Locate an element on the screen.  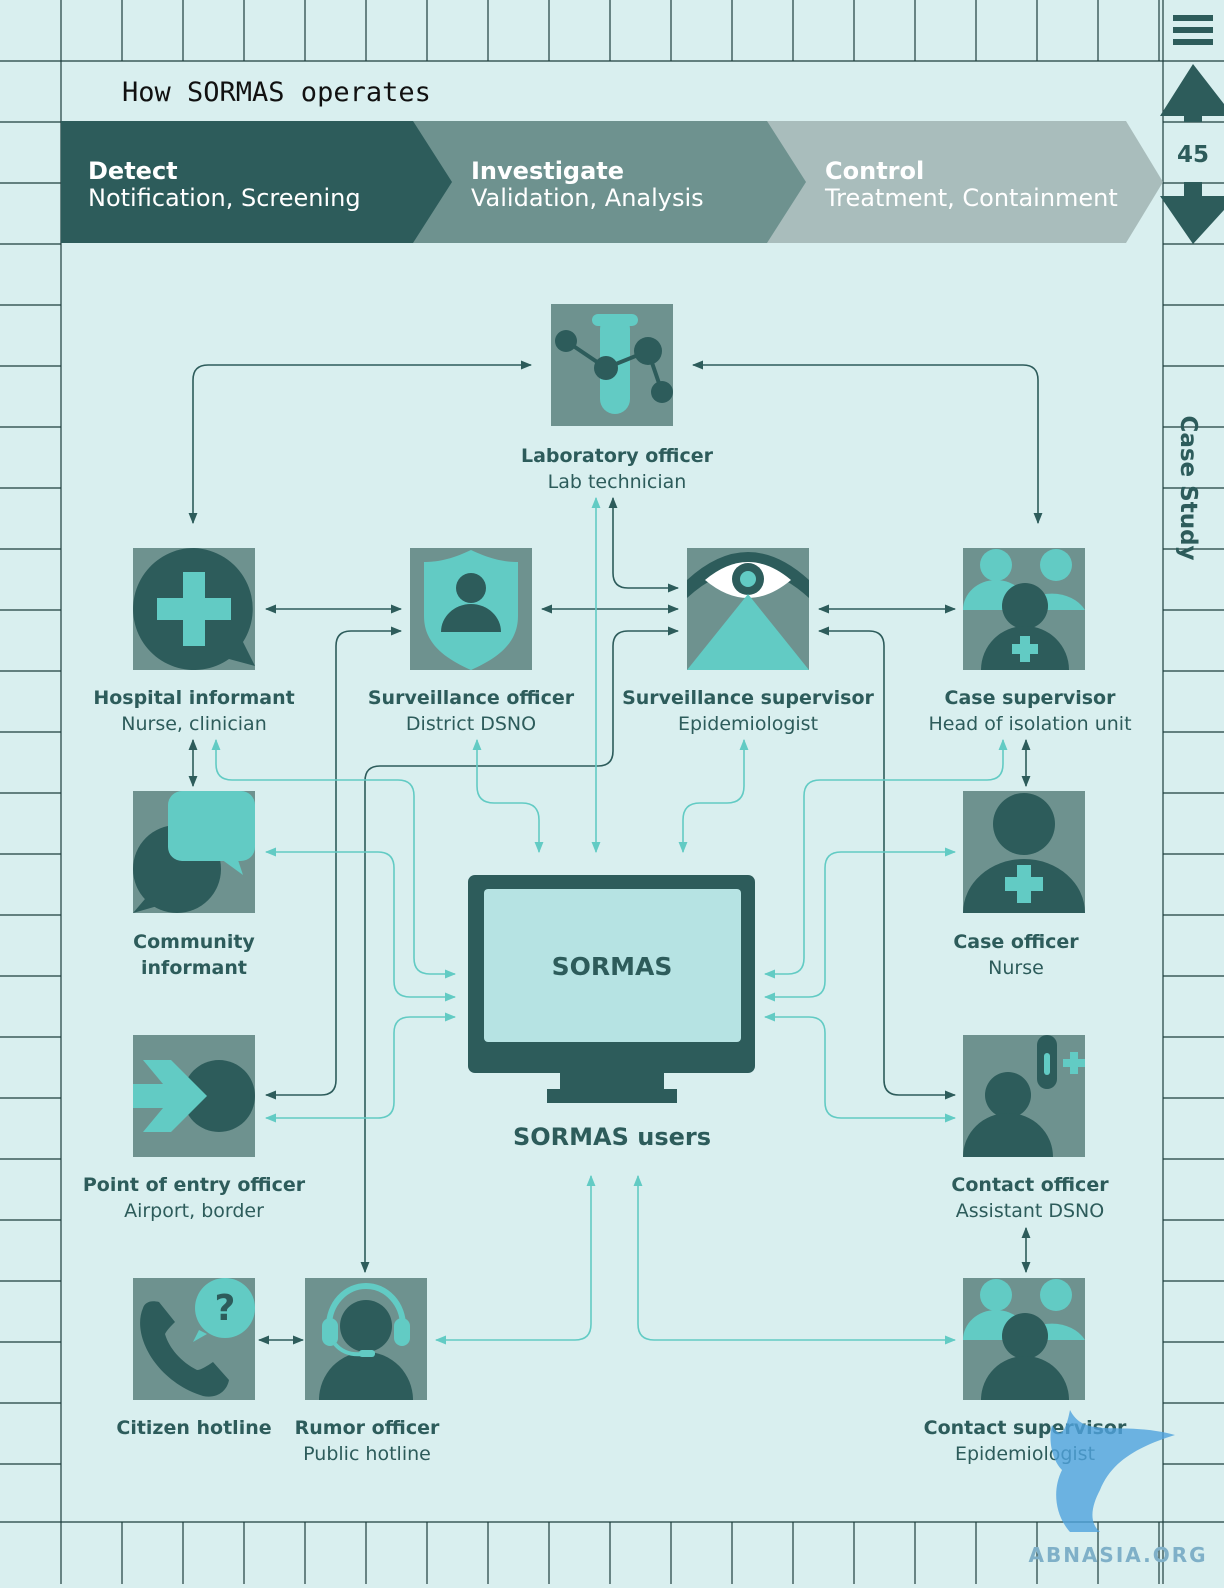
phone-question-icon: ? is located at coordinates (197, 1337).